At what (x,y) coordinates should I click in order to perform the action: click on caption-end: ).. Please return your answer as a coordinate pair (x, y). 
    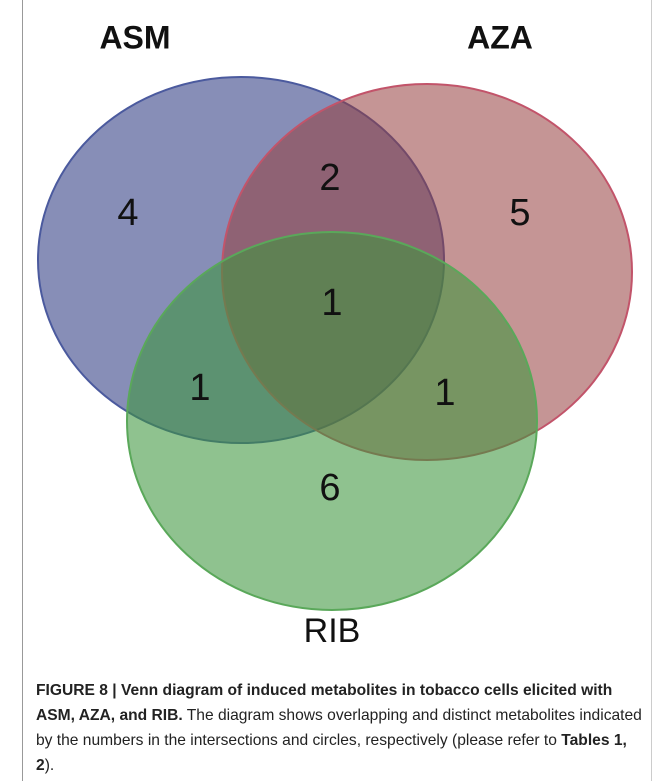
    Looking at the image, I should click on (49, 765).